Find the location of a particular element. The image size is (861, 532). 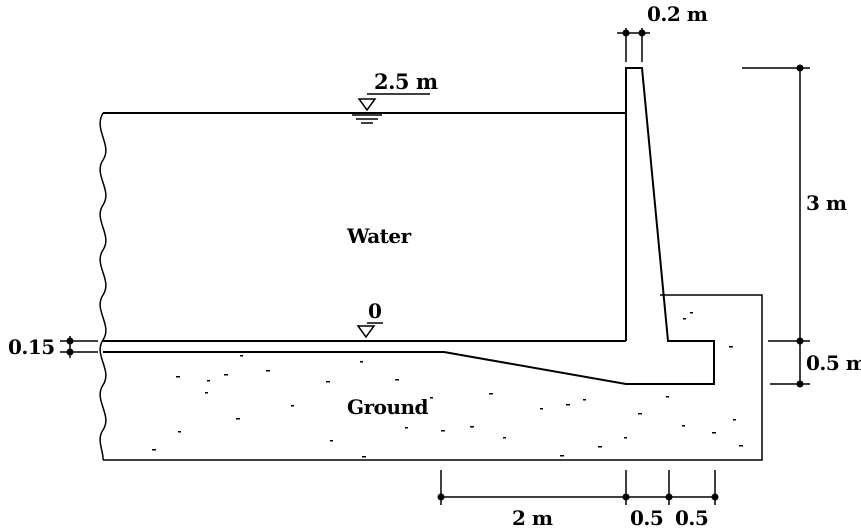

slab-thickness-label: 0.15 is located at coordinates (31, 347).